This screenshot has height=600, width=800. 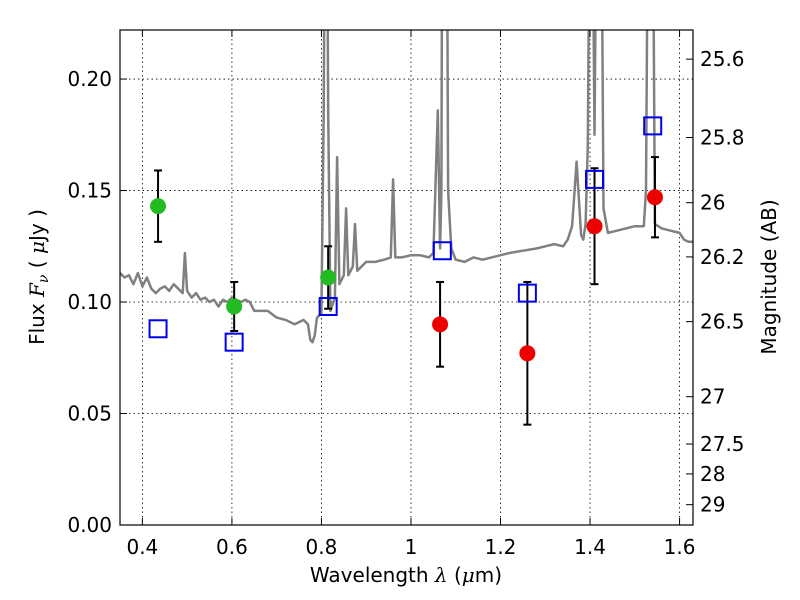 What do you see at coordinates (712, 505) in the screenshot?
I see `y2-tick-label-8: 29` at bounding box center [712, 505].